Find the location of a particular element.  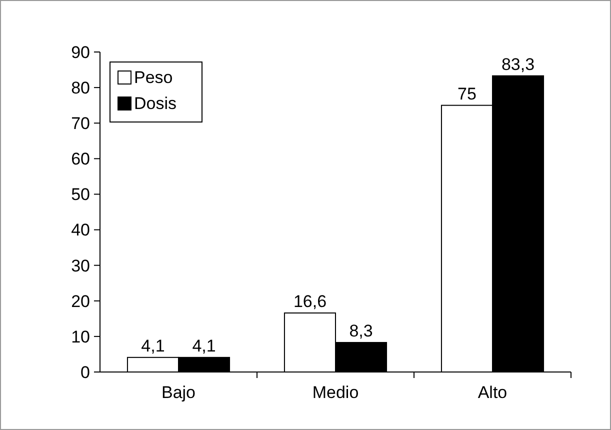

x-tick-label: Alto is located at coordinates (493, 392).